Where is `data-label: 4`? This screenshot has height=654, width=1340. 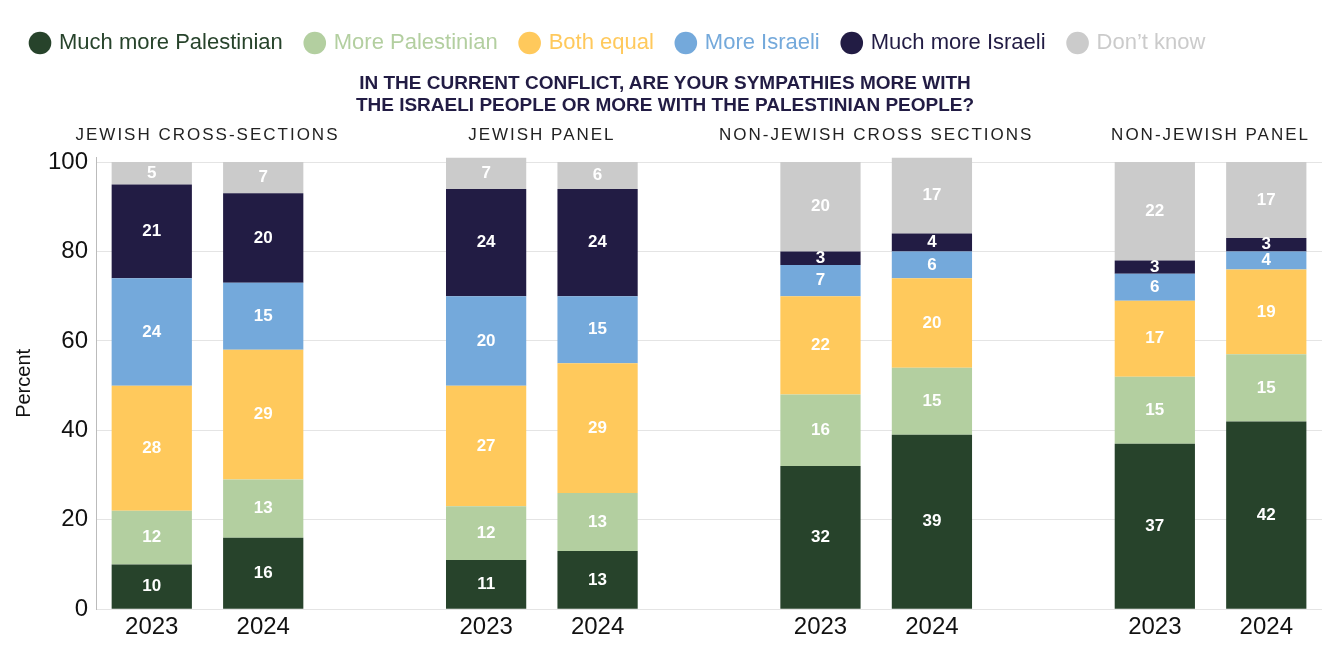 data-label: 4 is located at coordinates (932, 242).